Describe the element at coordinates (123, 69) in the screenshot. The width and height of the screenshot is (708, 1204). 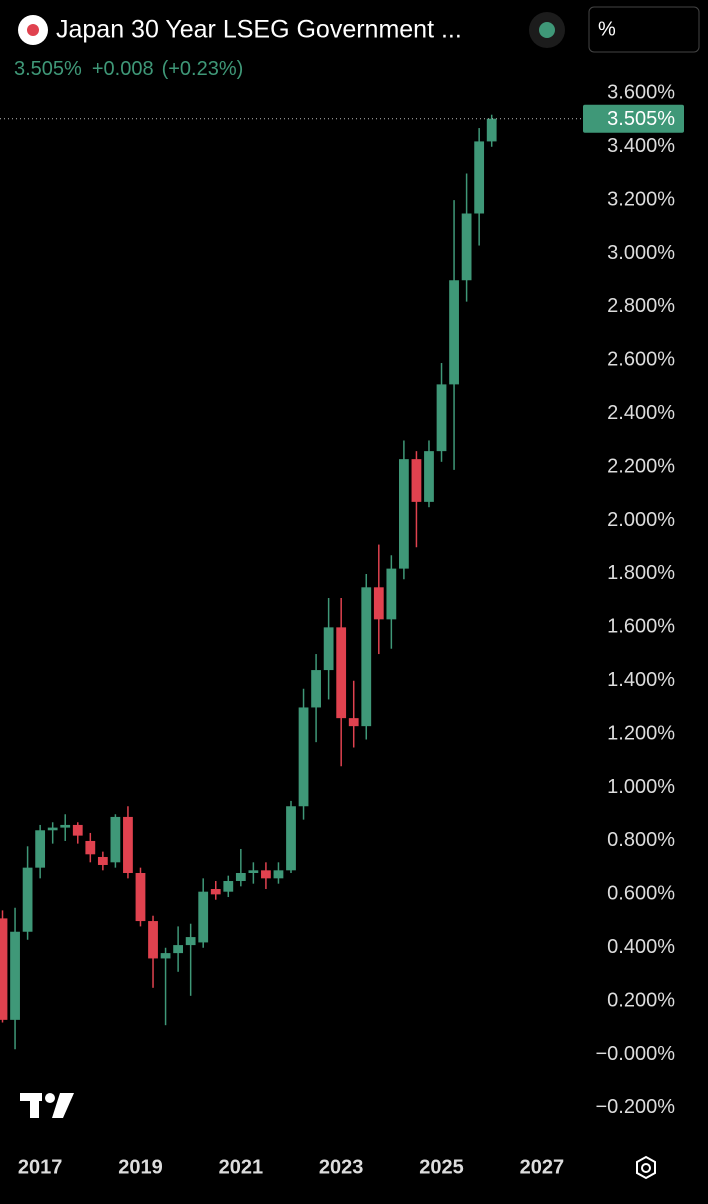
I see `price-change: +0.008` at that location.